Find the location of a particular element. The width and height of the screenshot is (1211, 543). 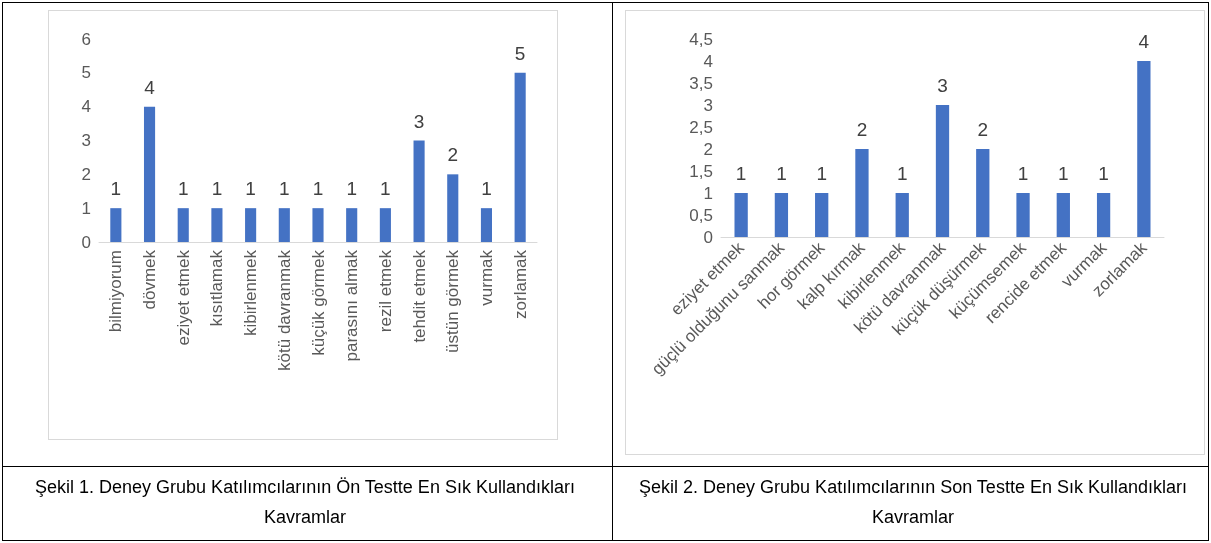

x-tick-label: bilmiyorum is located at coordinates (116, 291).